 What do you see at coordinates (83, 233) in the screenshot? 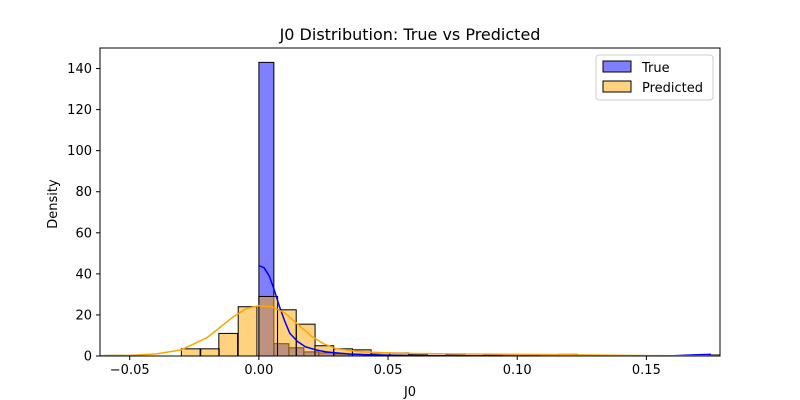
I see `y-tick-label: 60` at bounding box center [83, 233].